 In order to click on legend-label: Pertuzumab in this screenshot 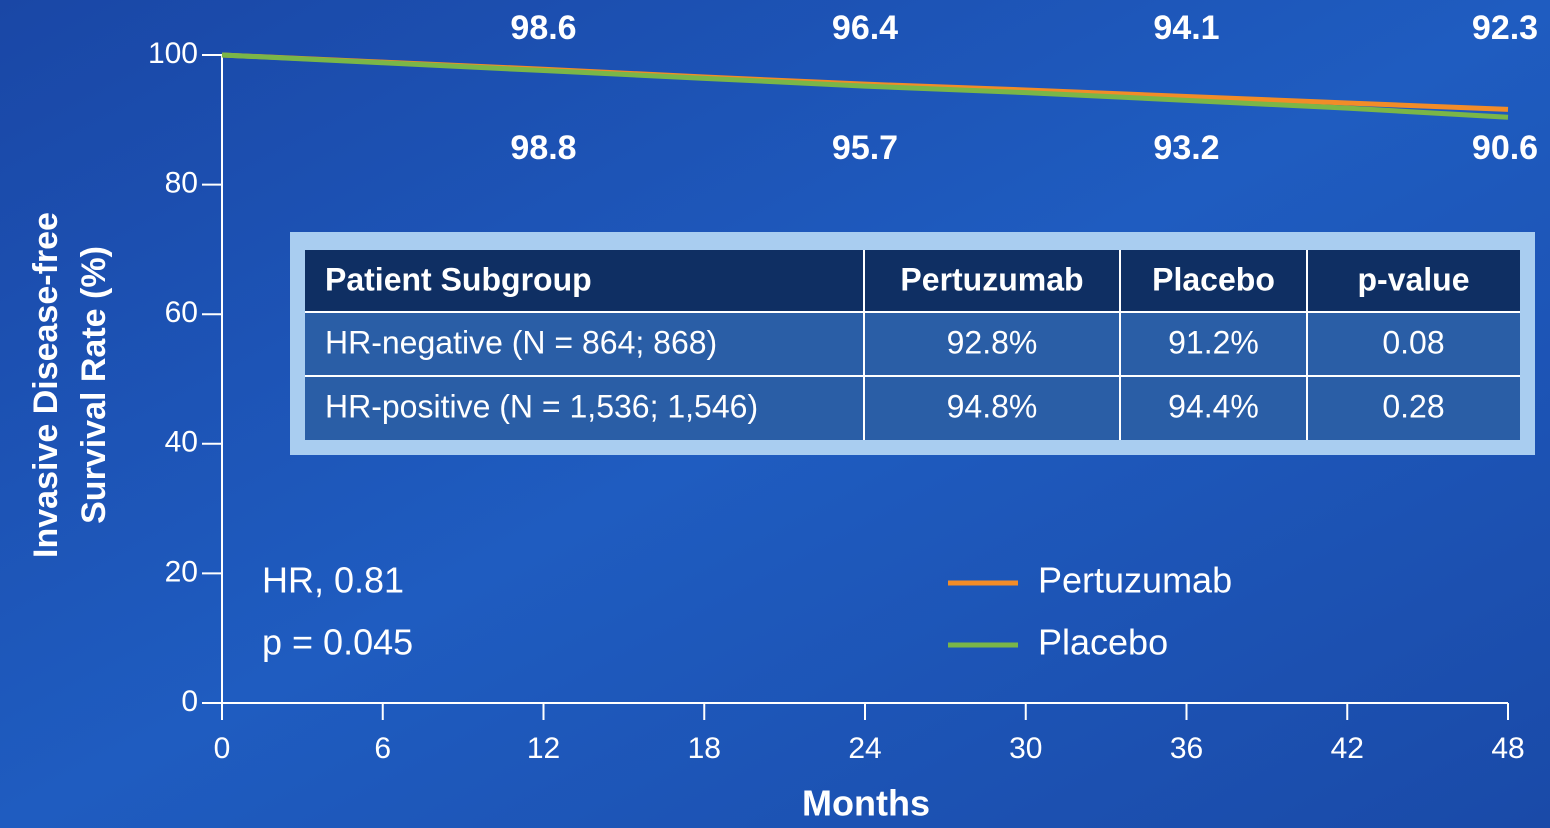, I will do `click(1135, 580)`.